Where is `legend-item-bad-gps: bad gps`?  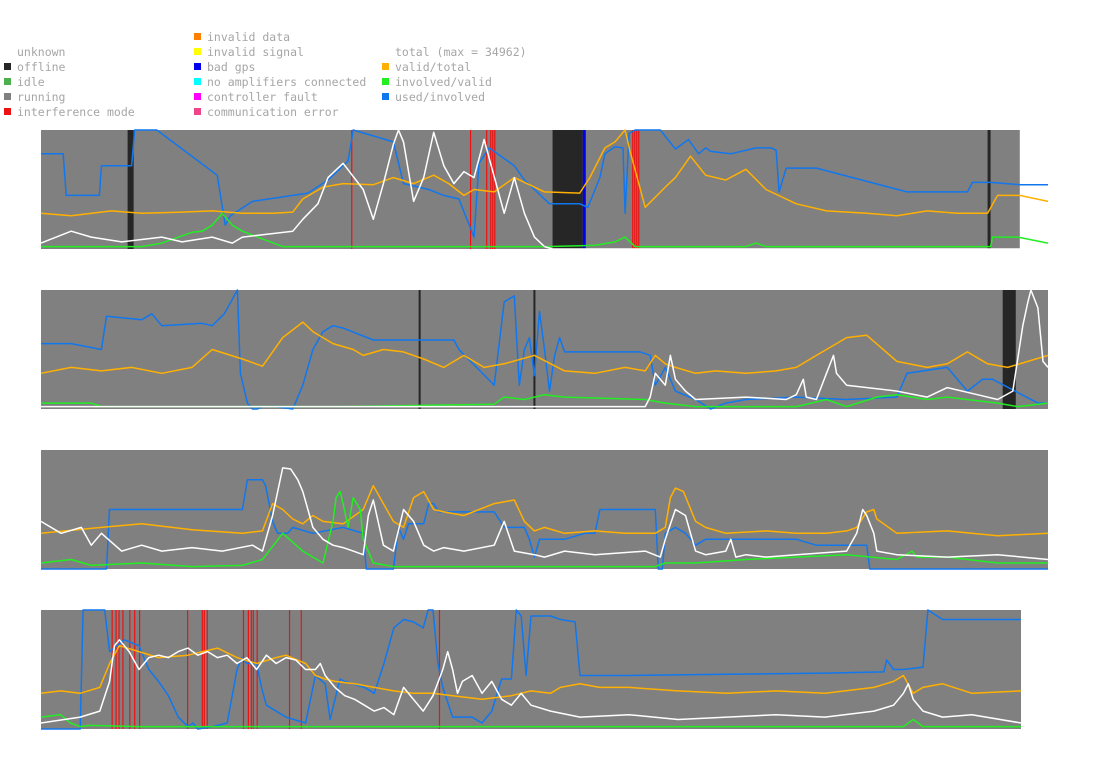 legend-item-bad-gps: bad gps is located at coordinates (224, 66).